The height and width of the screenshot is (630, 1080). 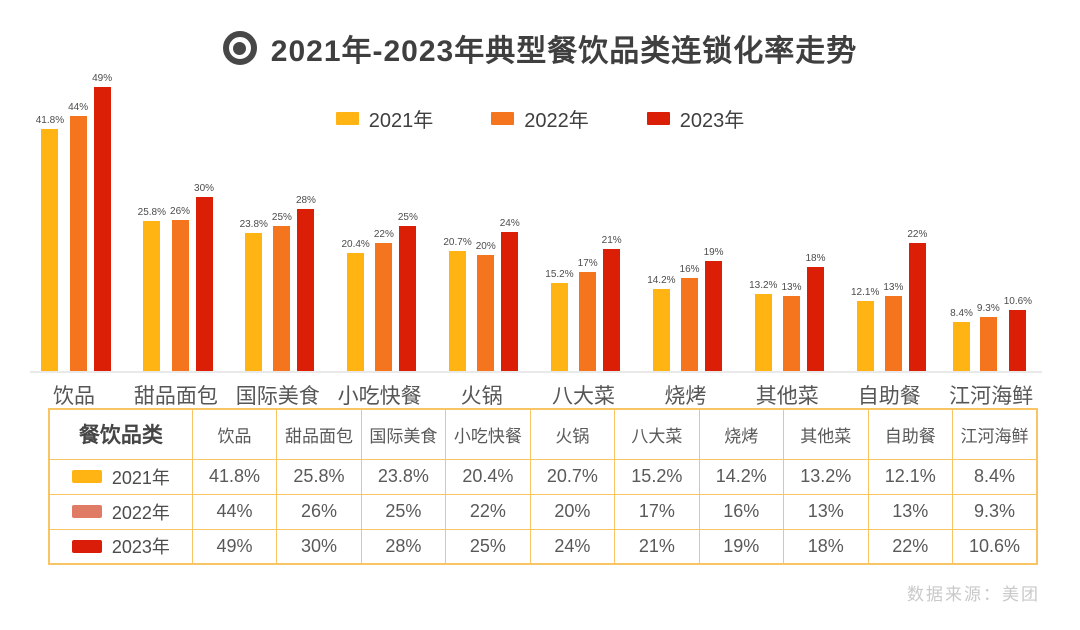 I want to click on table-header-其他菜: 其他菜, so click(x=826, y=434).